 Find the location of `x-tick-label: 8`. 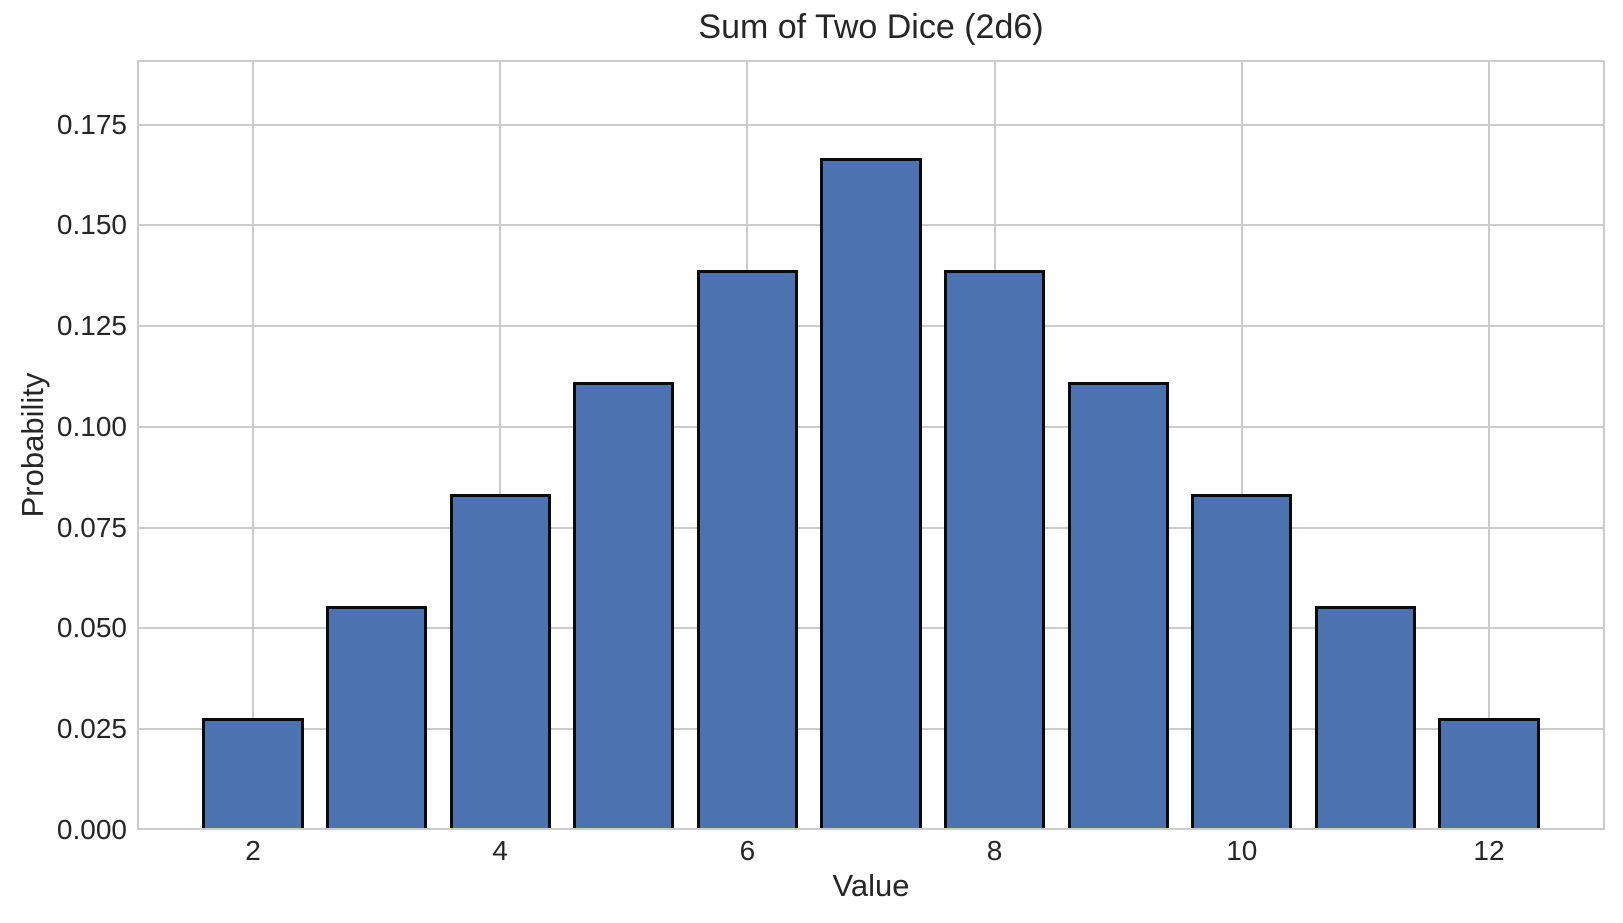

x-tick-label: 8 is located at coordinates (994, 850).